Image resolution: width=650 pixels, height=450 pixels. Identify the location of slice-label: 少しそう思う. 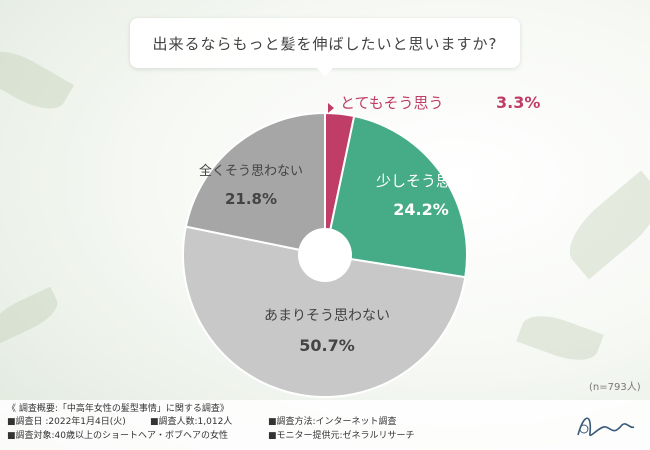
(421, 181).